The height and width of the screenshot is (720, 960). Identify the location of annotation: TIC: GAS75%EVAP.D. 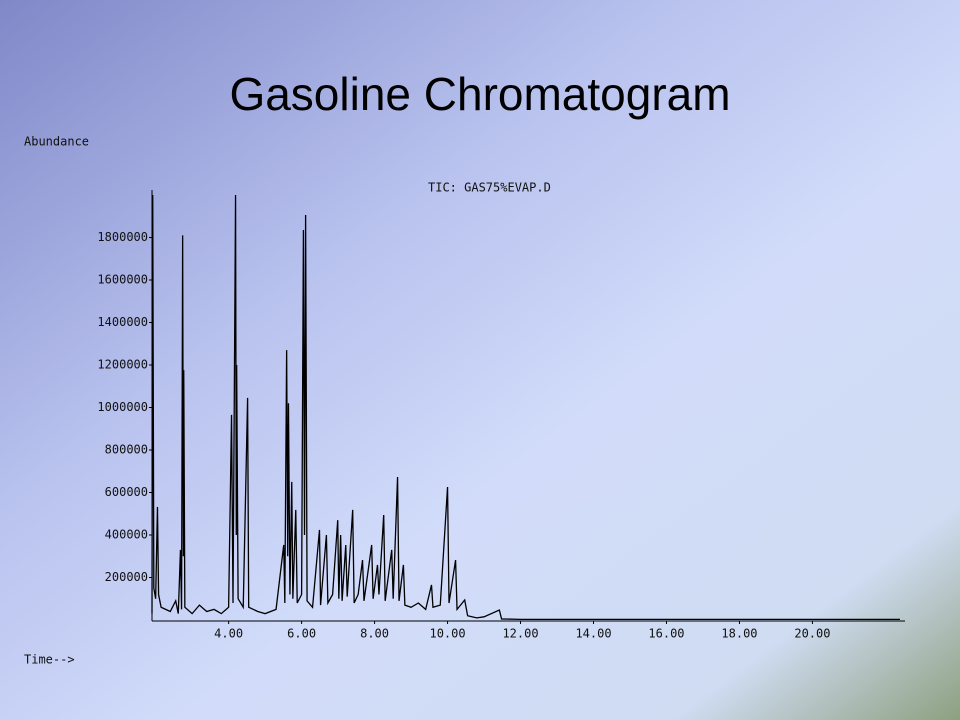
(489, 188).